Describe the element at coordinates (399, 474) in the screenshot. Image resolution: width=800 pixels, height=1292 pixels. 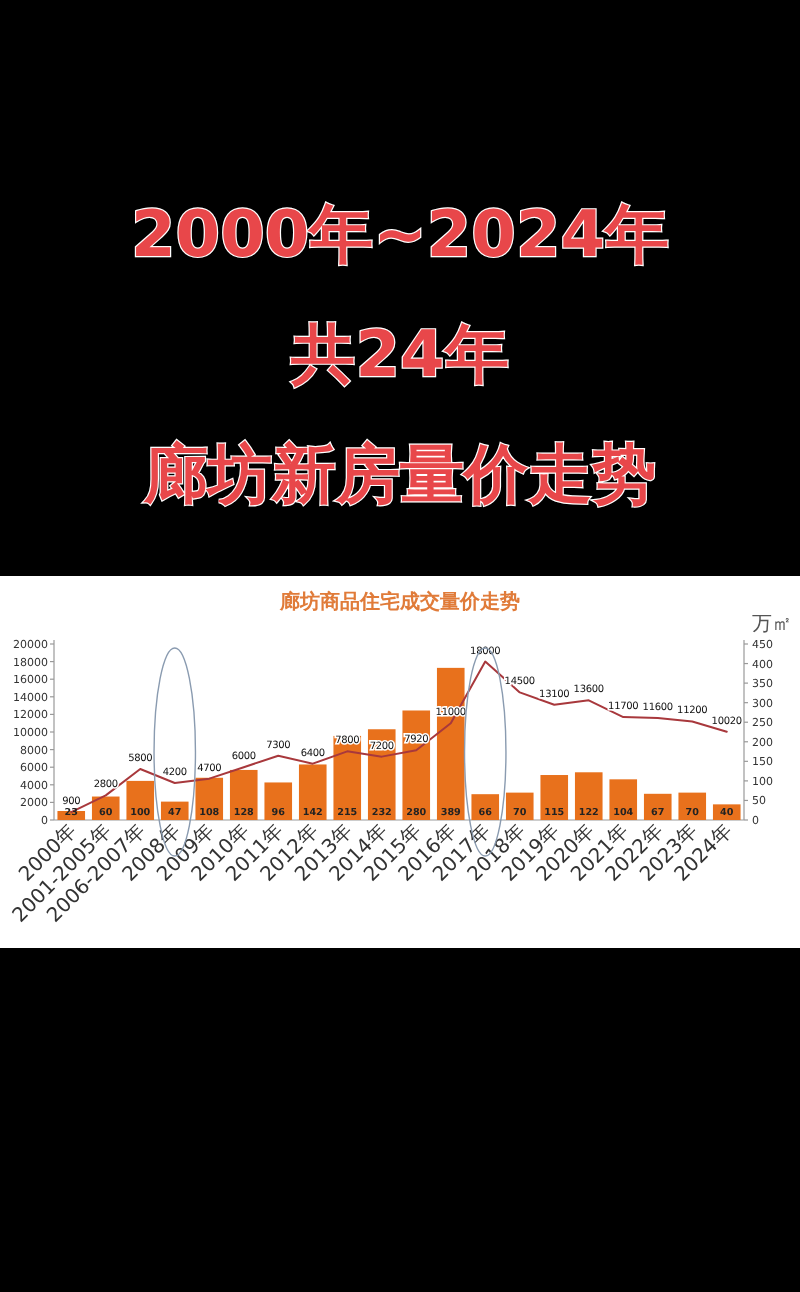
I see `text: 廊坊新房量价走势` at that location.